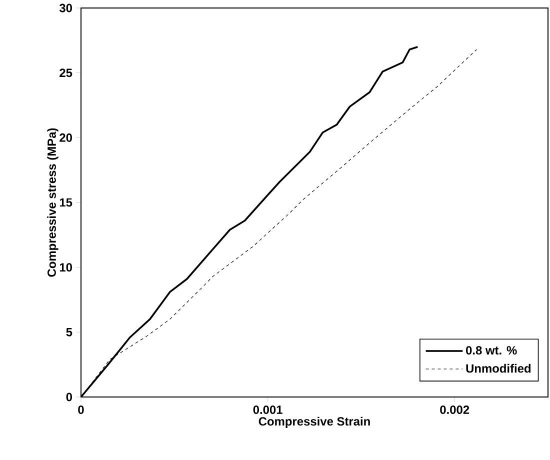  Describe the element at coordinates (69, 332) in the screenshot. I see `y-tick-label: 5` at that location.